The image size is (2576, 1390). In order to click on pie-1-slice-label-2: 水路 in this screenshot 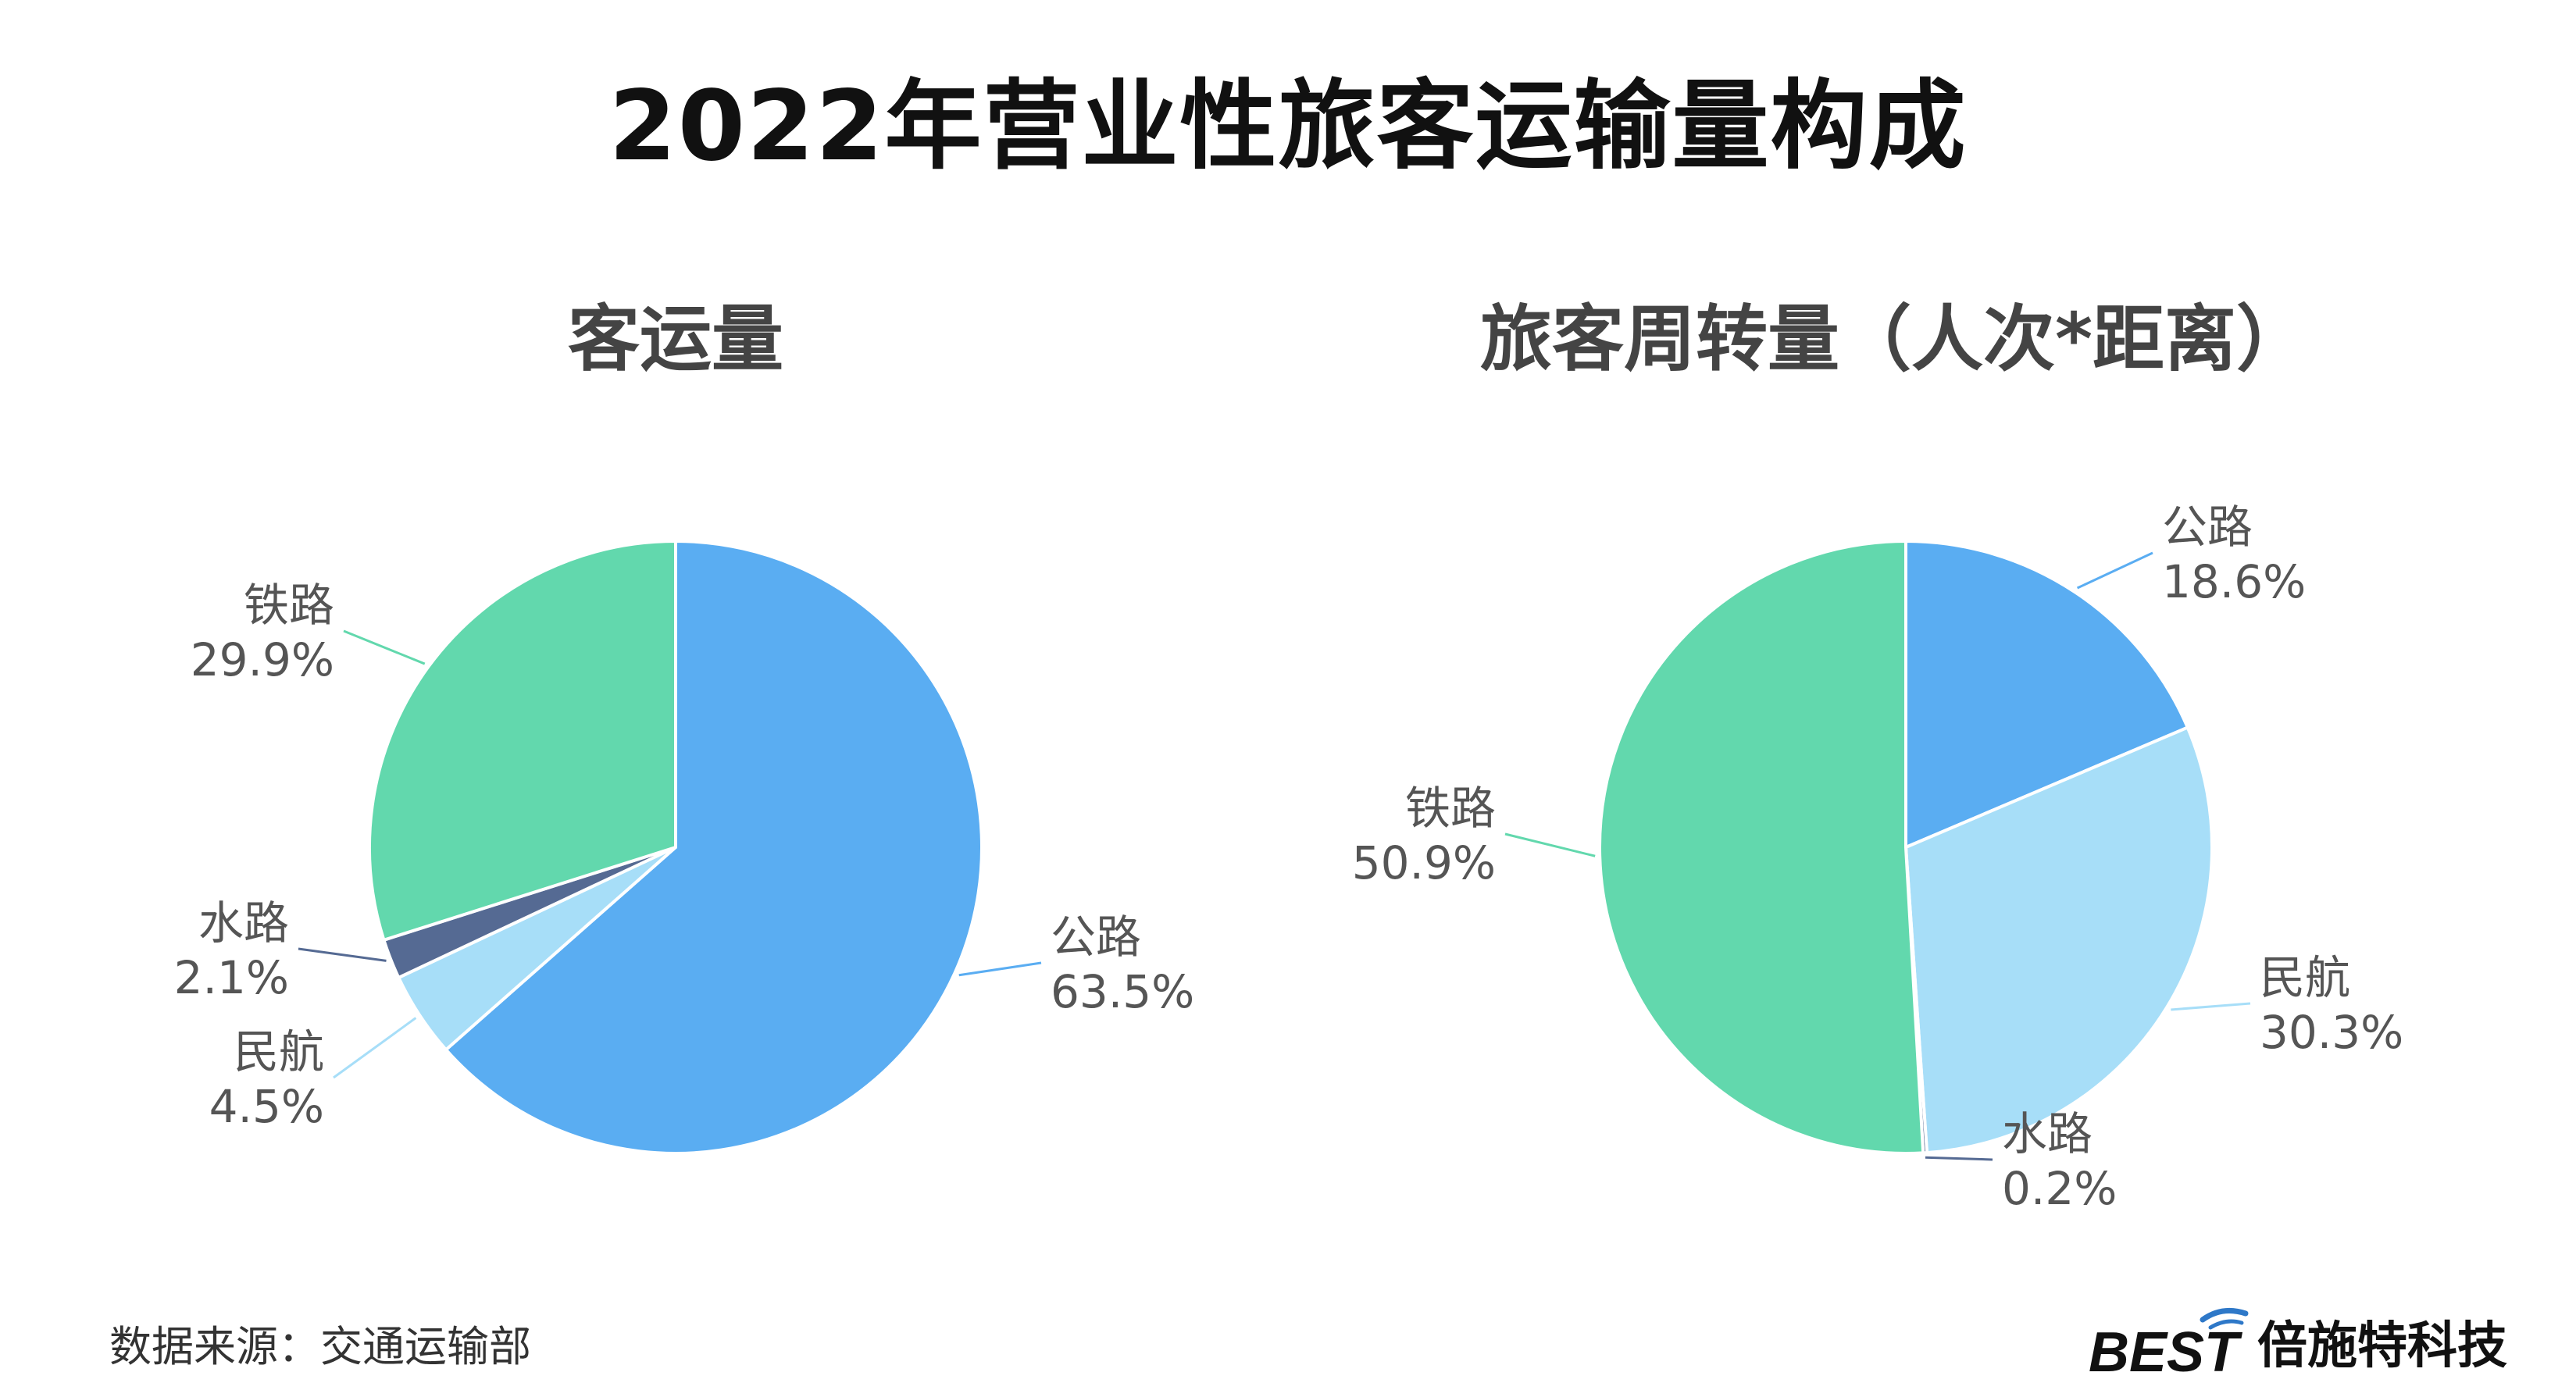, I will do `click(2047, 1133)`.